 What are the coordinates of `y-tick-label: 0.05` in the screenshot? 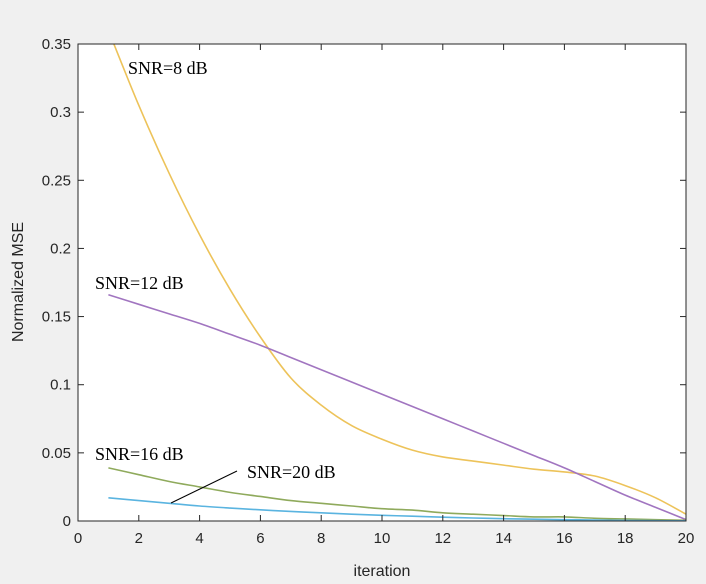 It's located at (56, 453).